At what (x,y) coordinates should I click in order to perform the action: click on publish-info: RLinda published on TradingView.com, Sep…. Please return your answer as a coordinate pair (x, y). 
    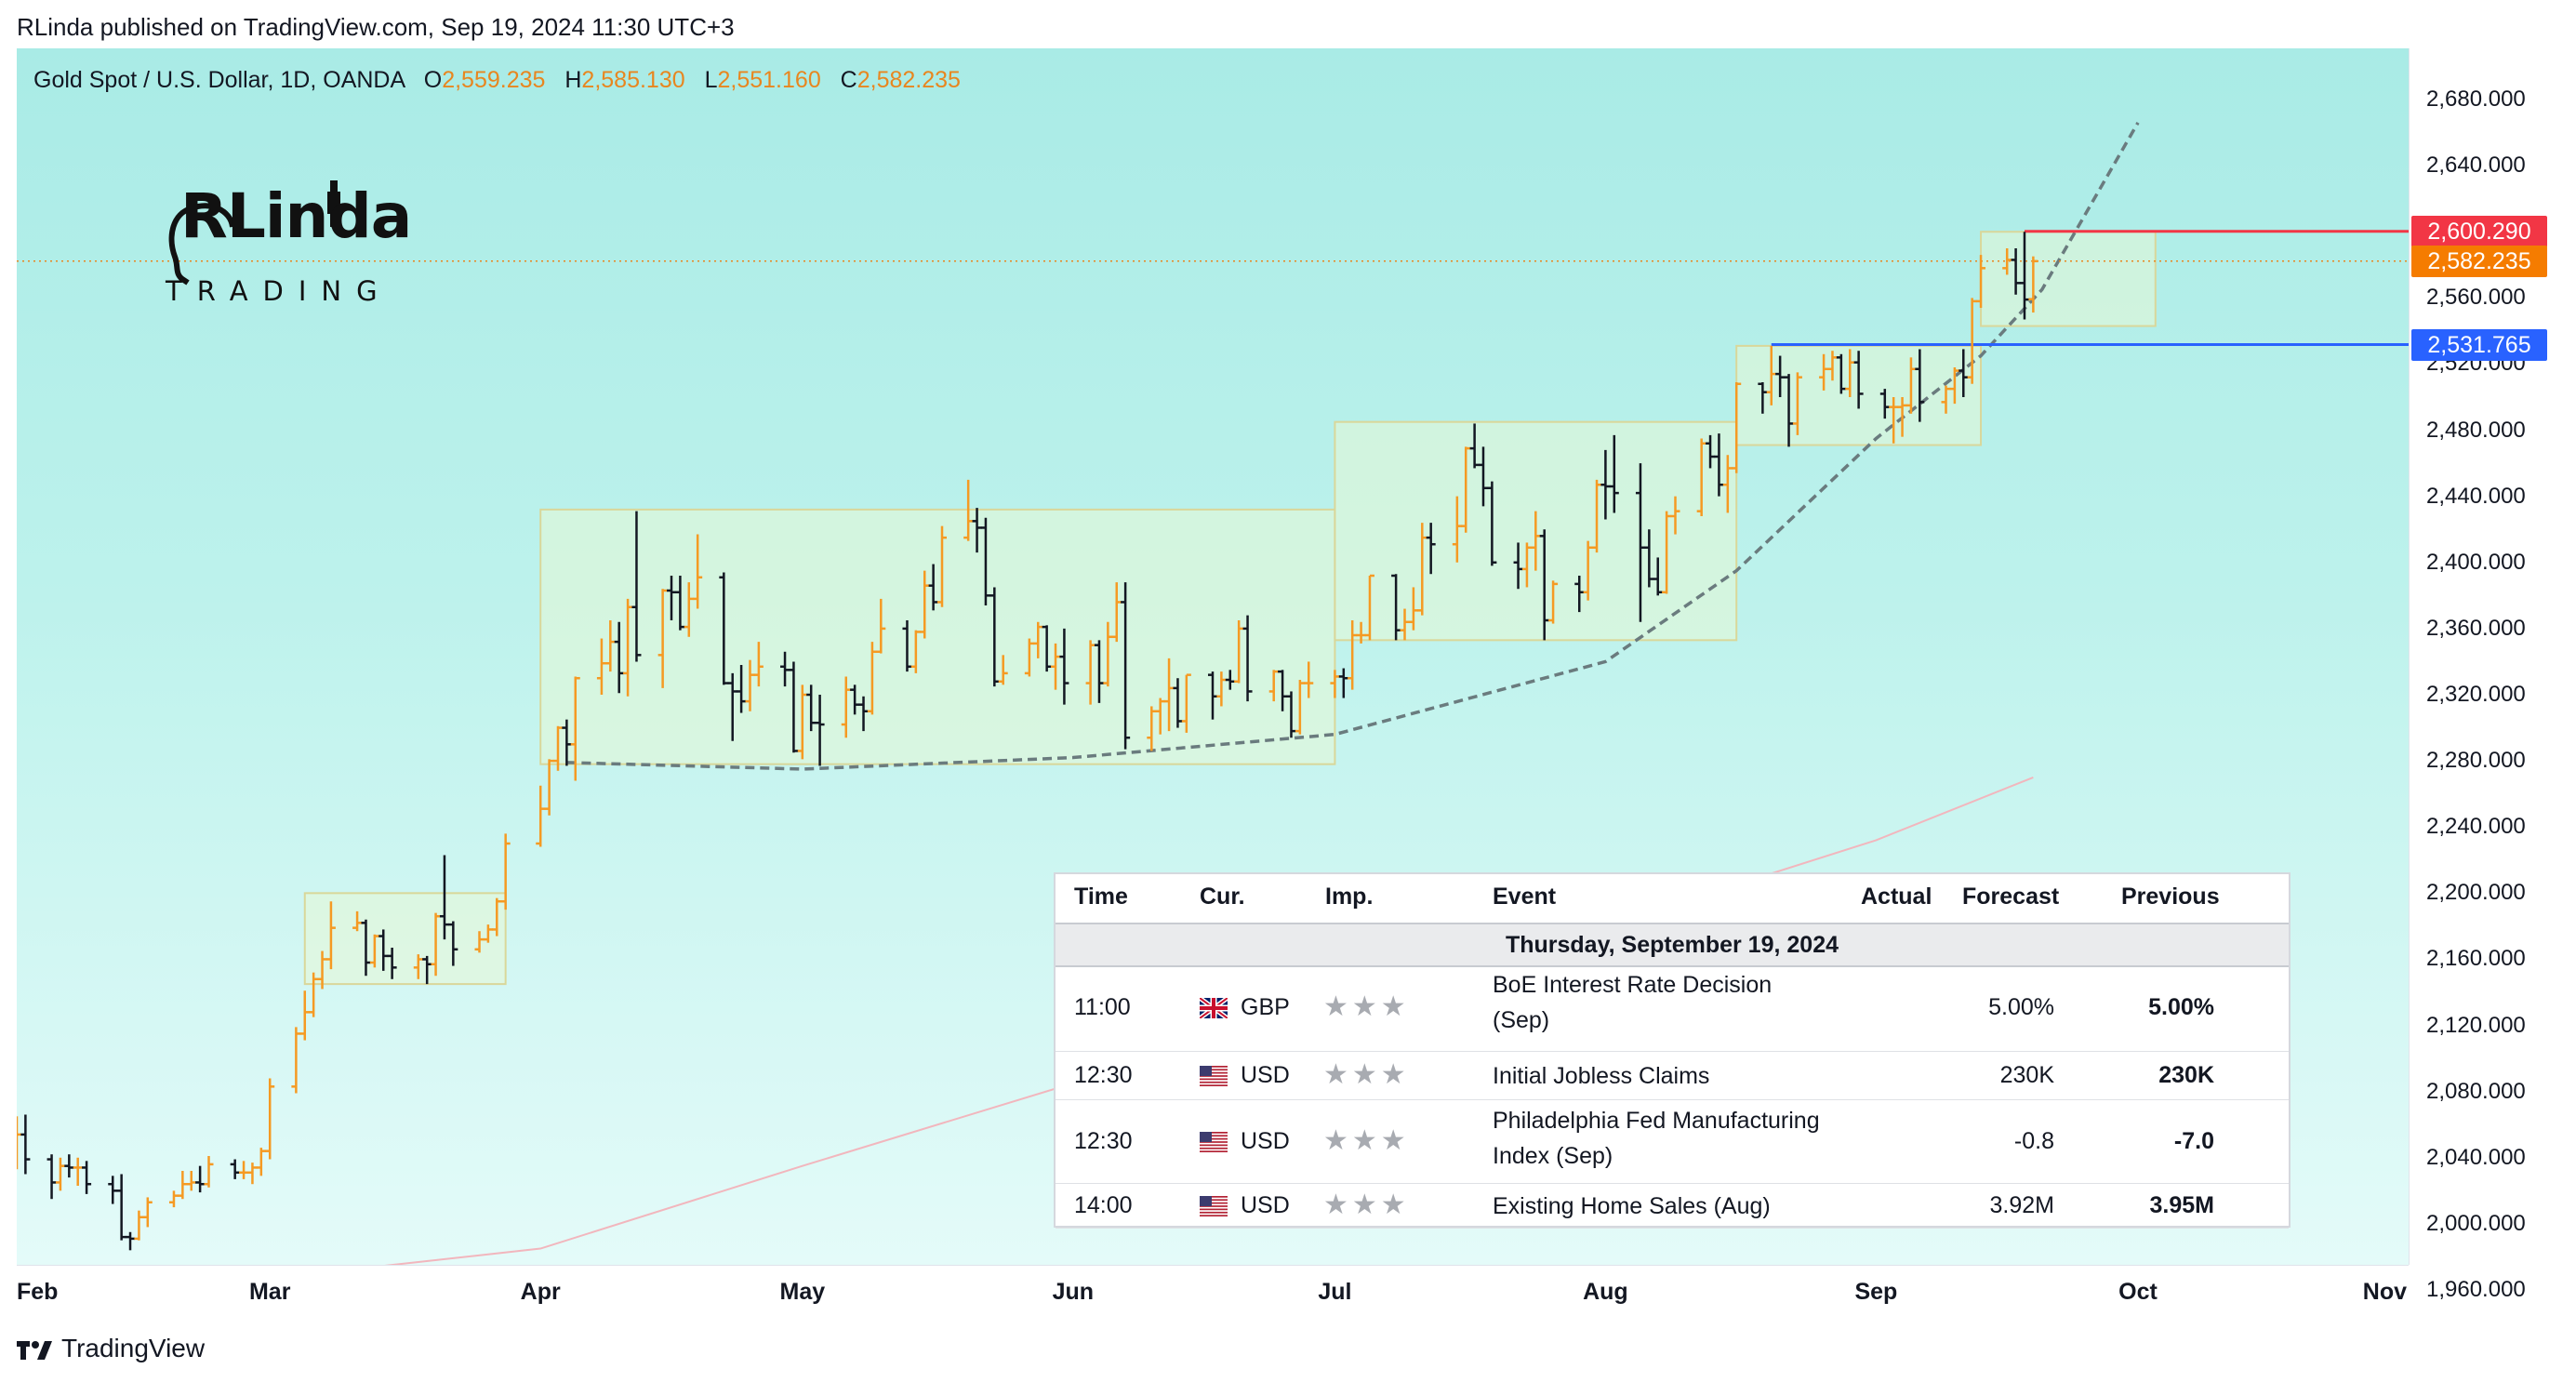
    Looking at the image, I should click on (376, 27).